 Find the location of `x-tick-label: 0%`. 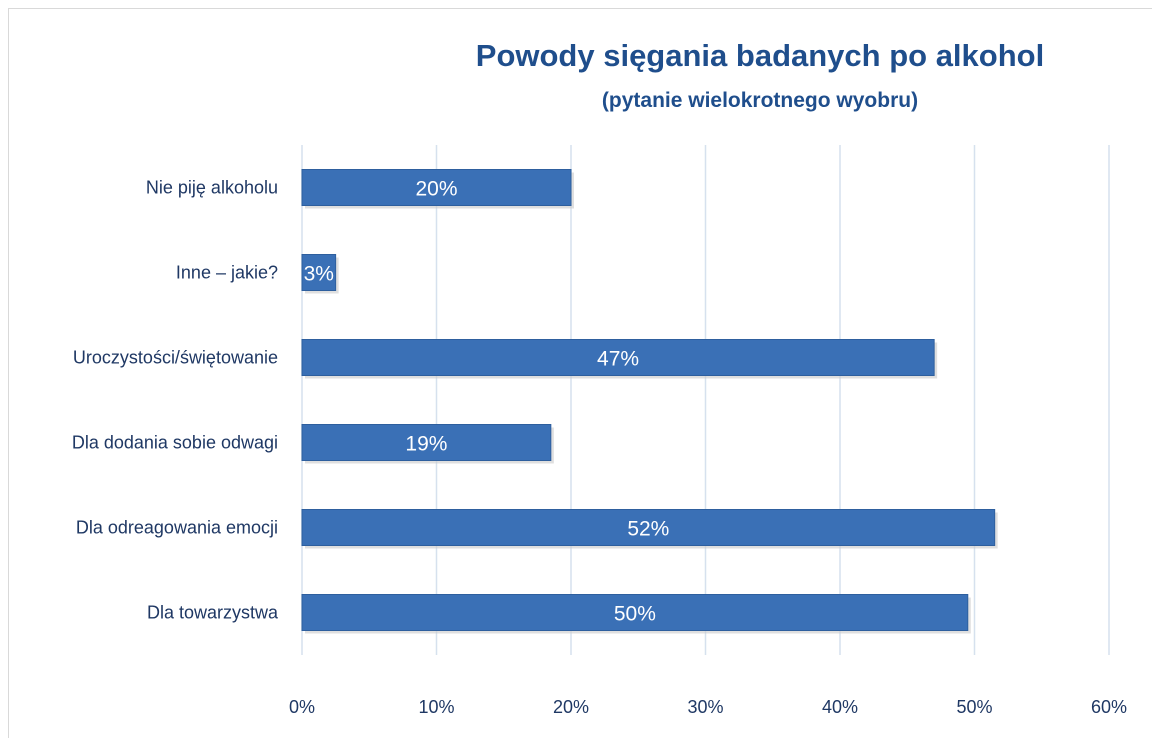

x-tick-label: 0% is located at coordinates (302, 707).